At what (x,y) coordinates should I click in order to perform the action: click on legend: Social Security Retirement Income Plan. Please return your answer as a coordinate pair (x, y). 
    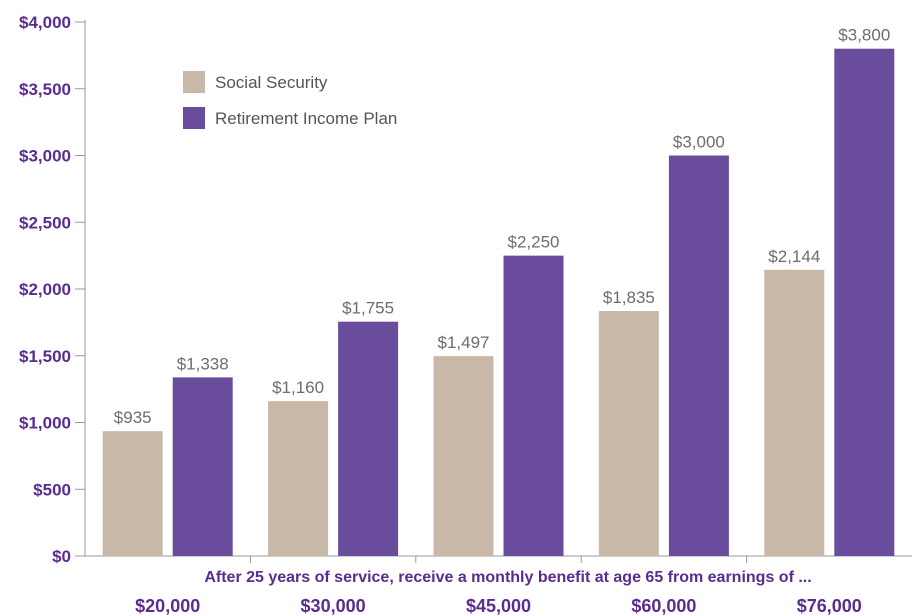
    Looking at the image, I should click on (290, 100).